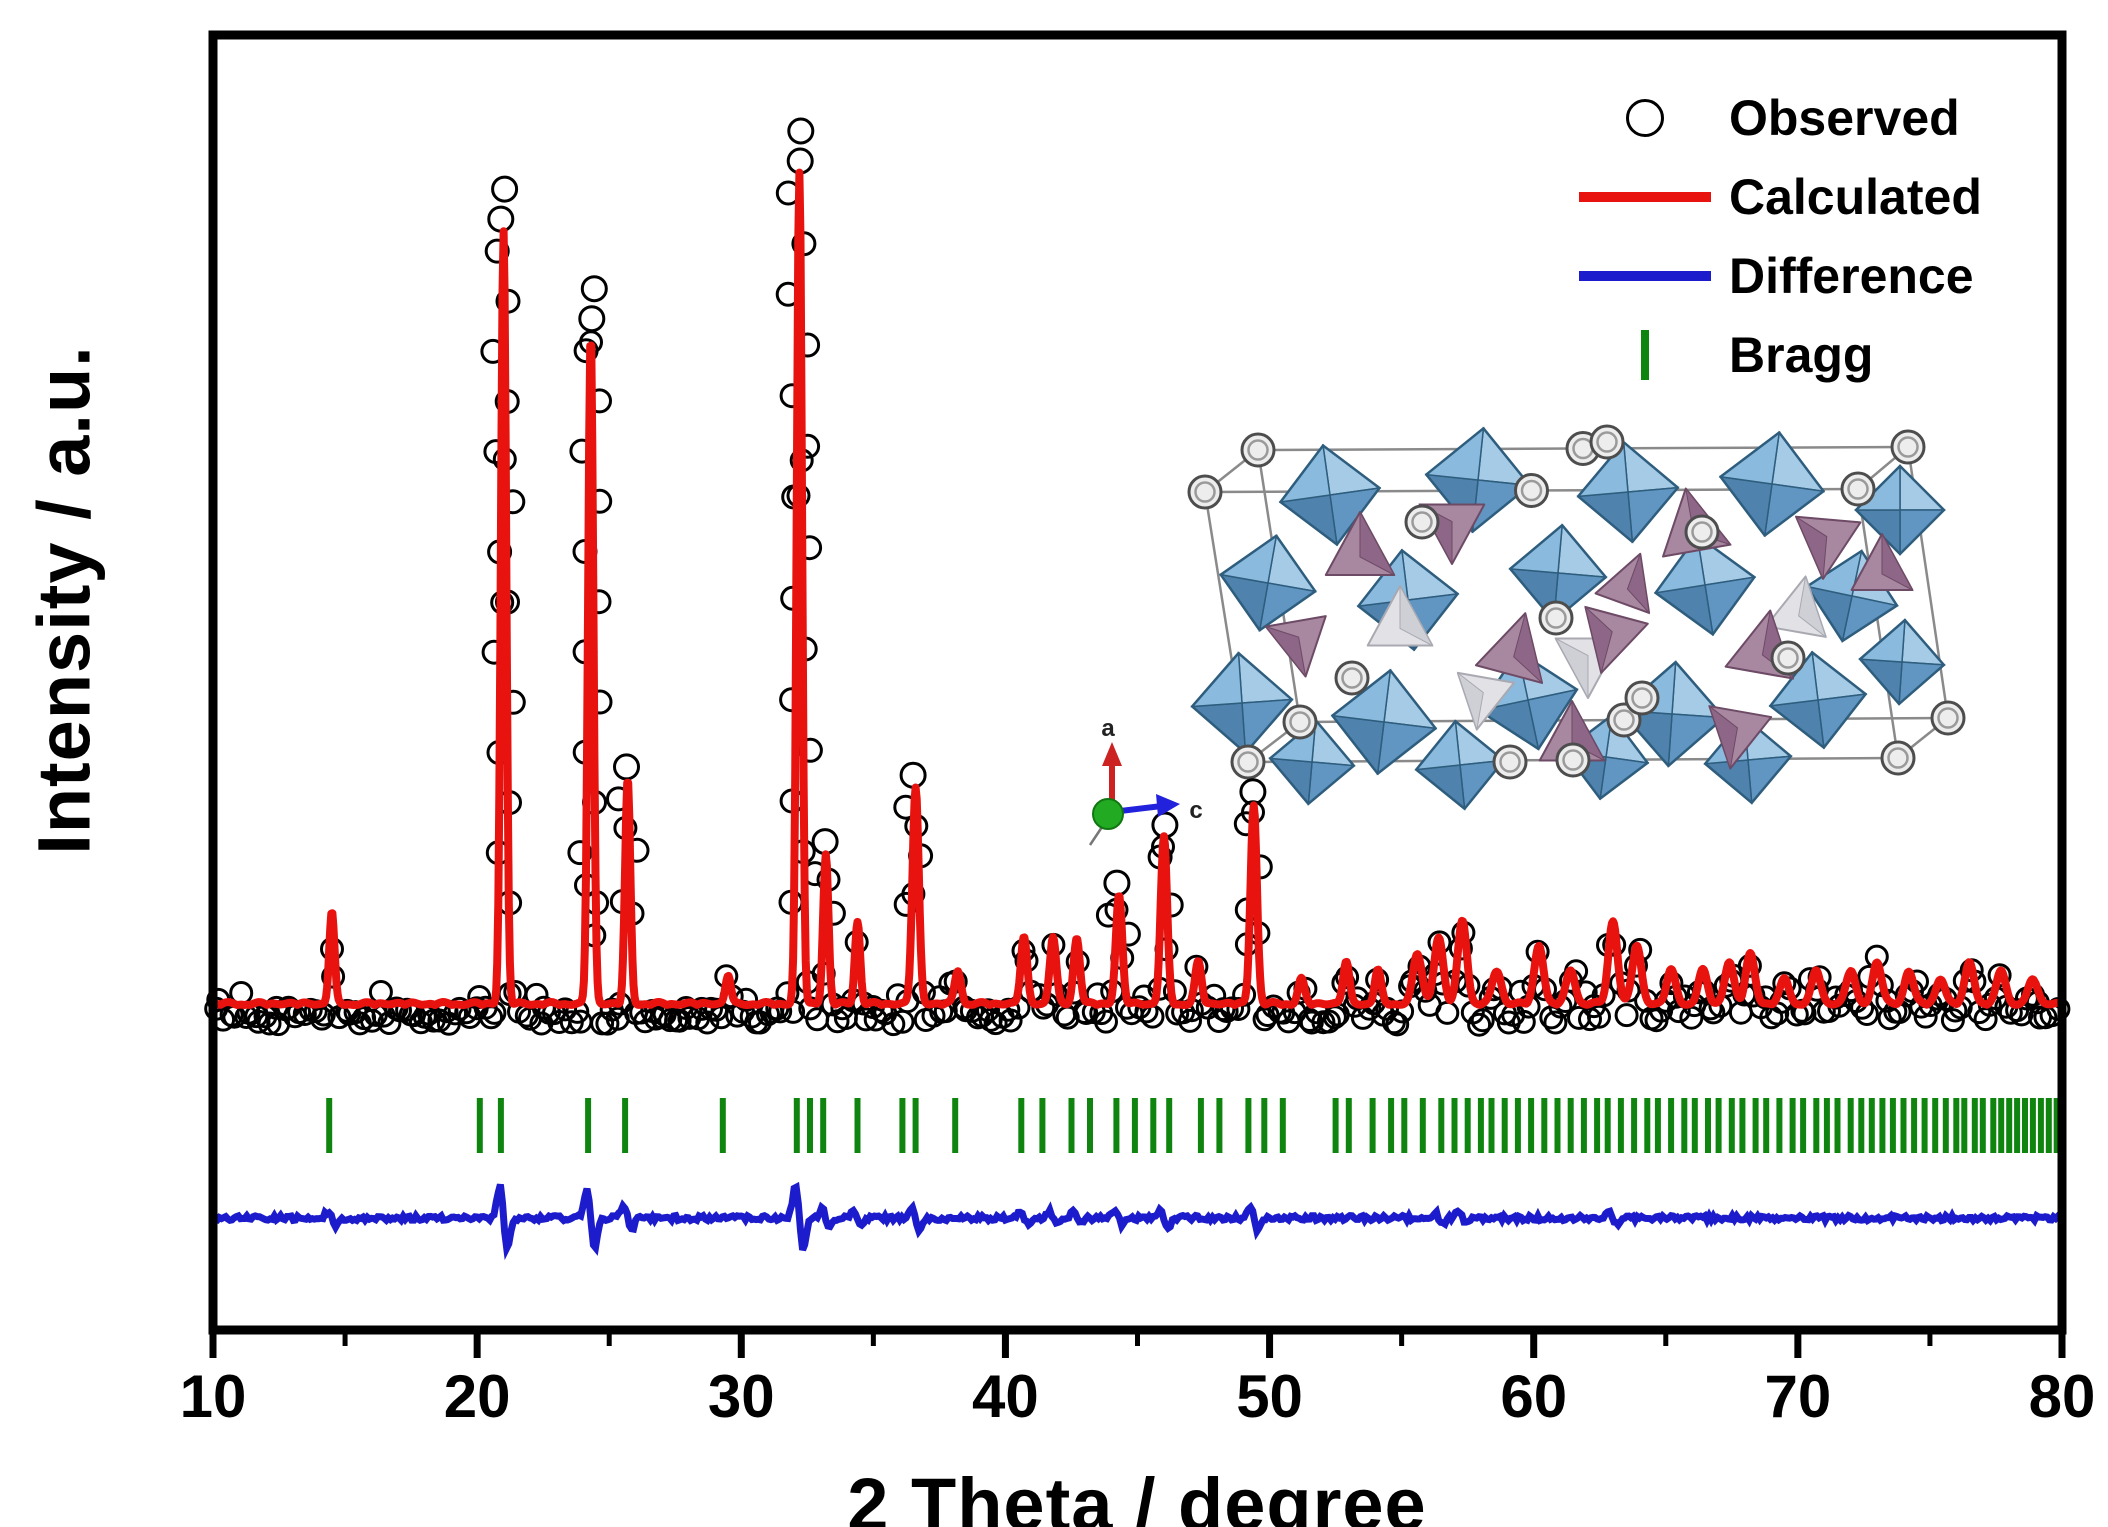 This screenshot has height=1527, width=2108. I want to click on calculated-line-icon, so click(1645, 196).